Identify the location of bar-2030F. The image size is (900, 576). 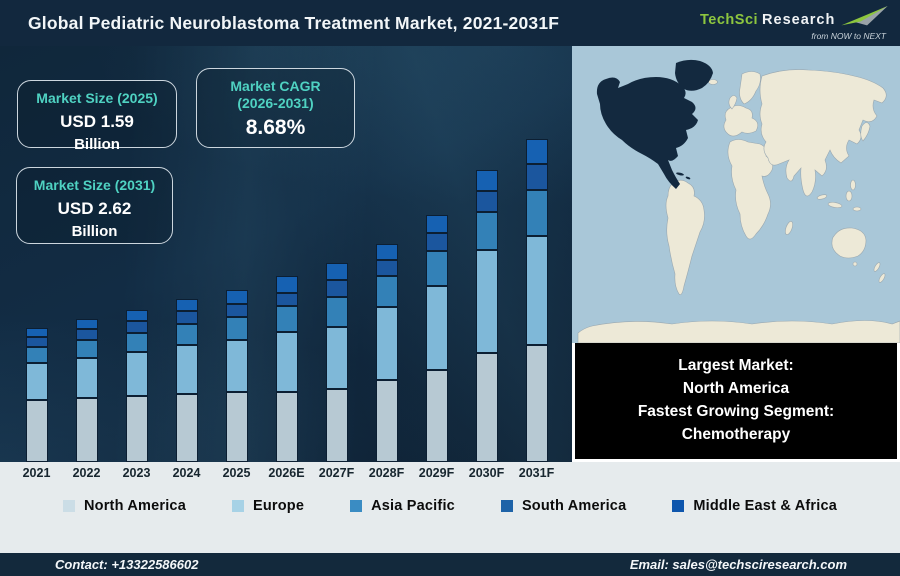
(486, 316).